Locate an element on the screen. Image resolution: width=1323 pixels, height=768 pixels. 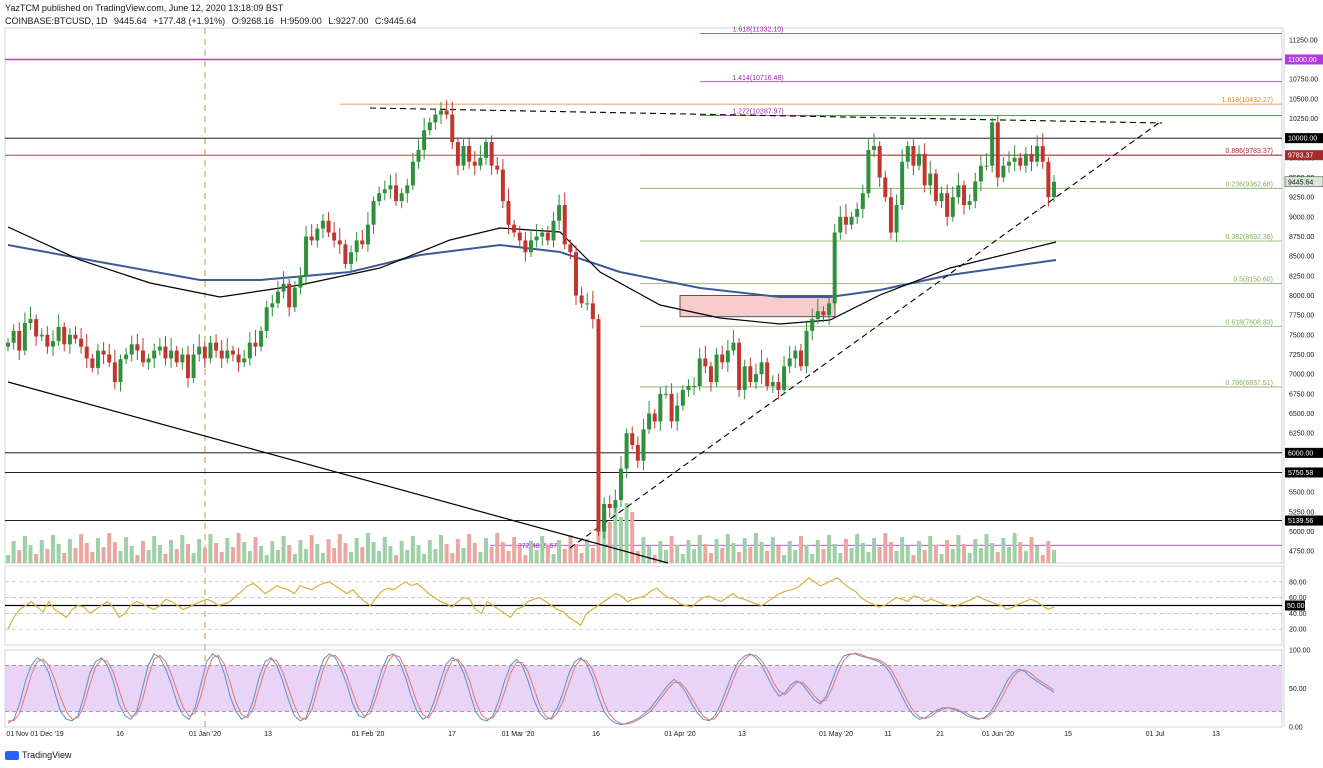
price-tick-label: 7500.00 is located at coordinates (1301, 335).